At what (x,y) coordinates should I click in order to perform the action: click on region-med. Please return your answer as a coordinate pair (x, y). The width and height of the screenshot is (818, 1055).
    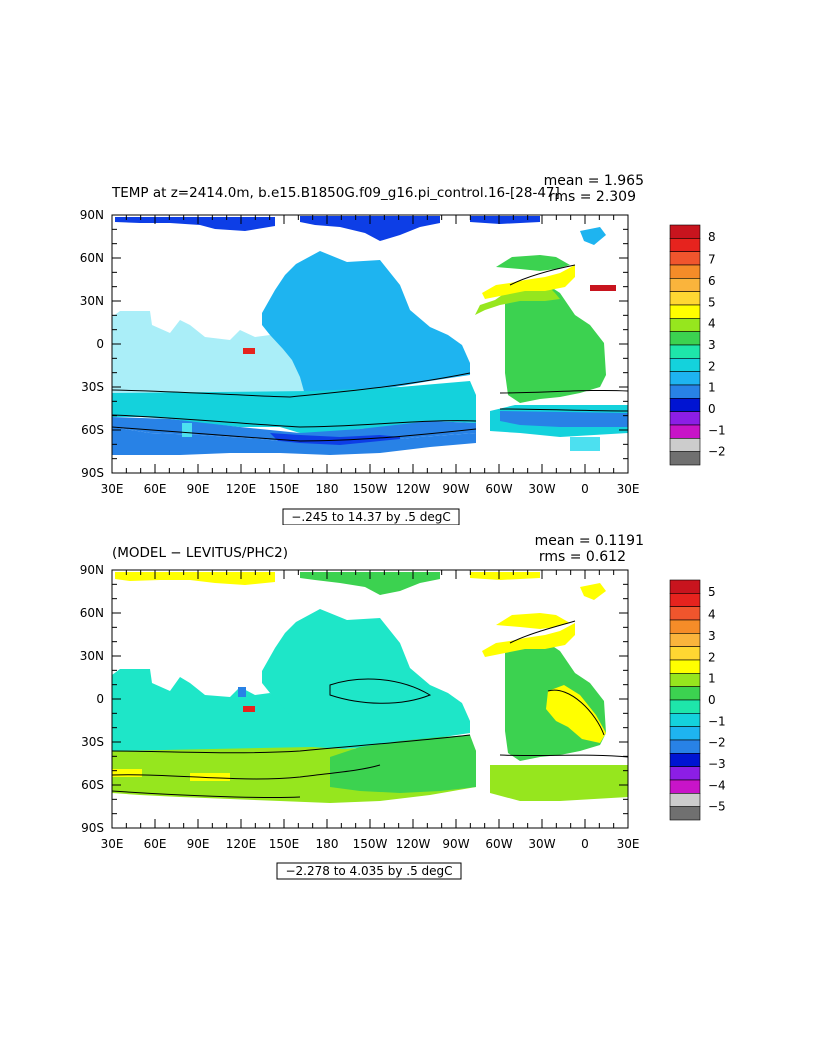
    Looking at the image, I should click on (249, 709).